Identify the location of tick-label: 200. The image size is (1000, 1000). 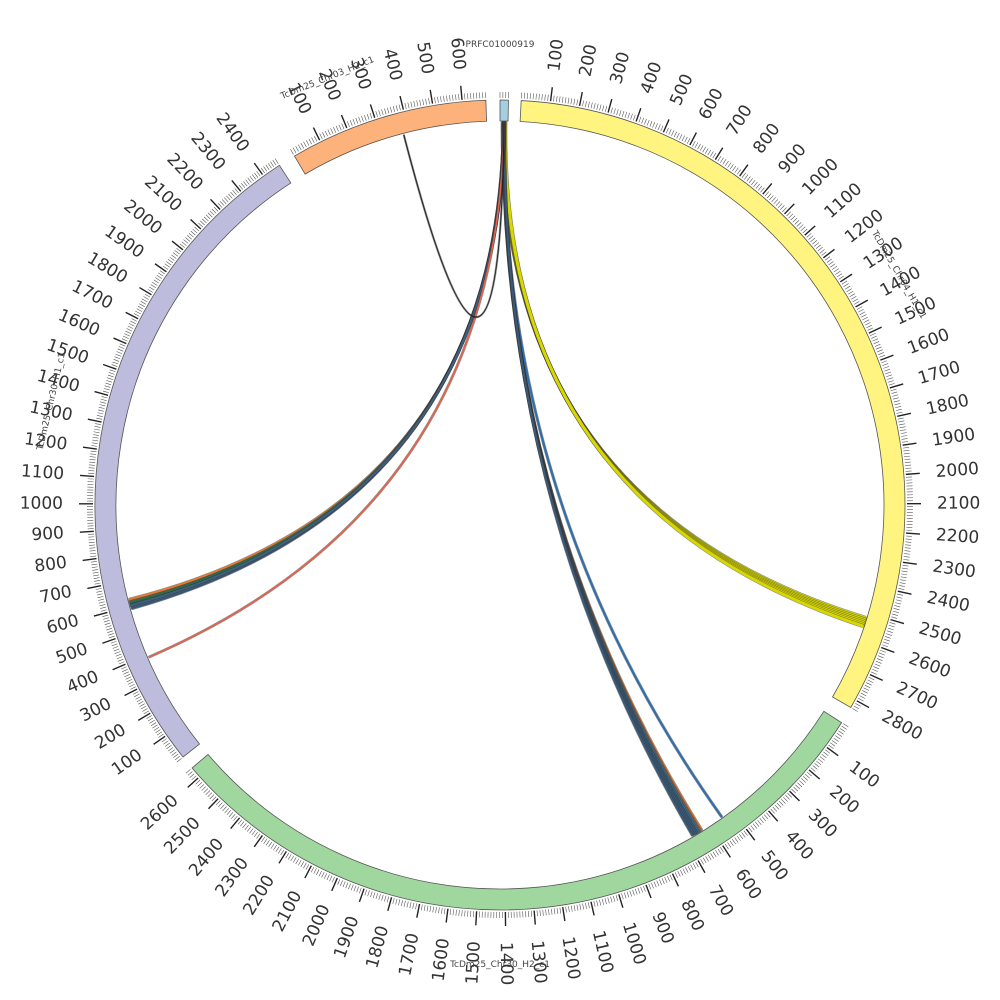
(111, 737).